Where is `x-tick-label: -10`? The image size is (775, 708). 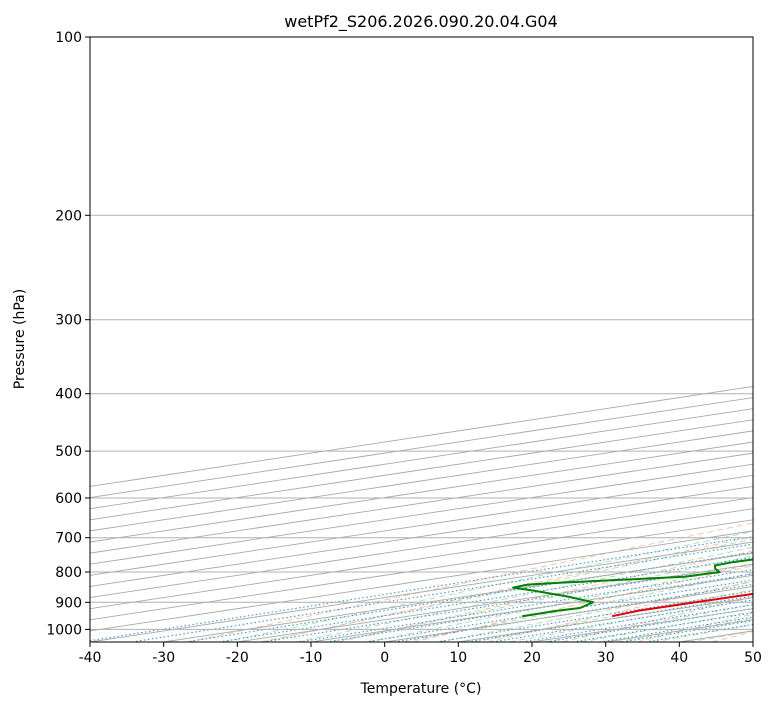
x-tick-label: -10 is located at coordinates (311, 658).